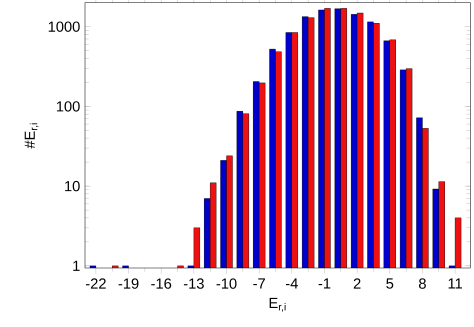 This screenshot has height=327, width=474. I want to click on x-tick-label: -19, so click(128, 283).